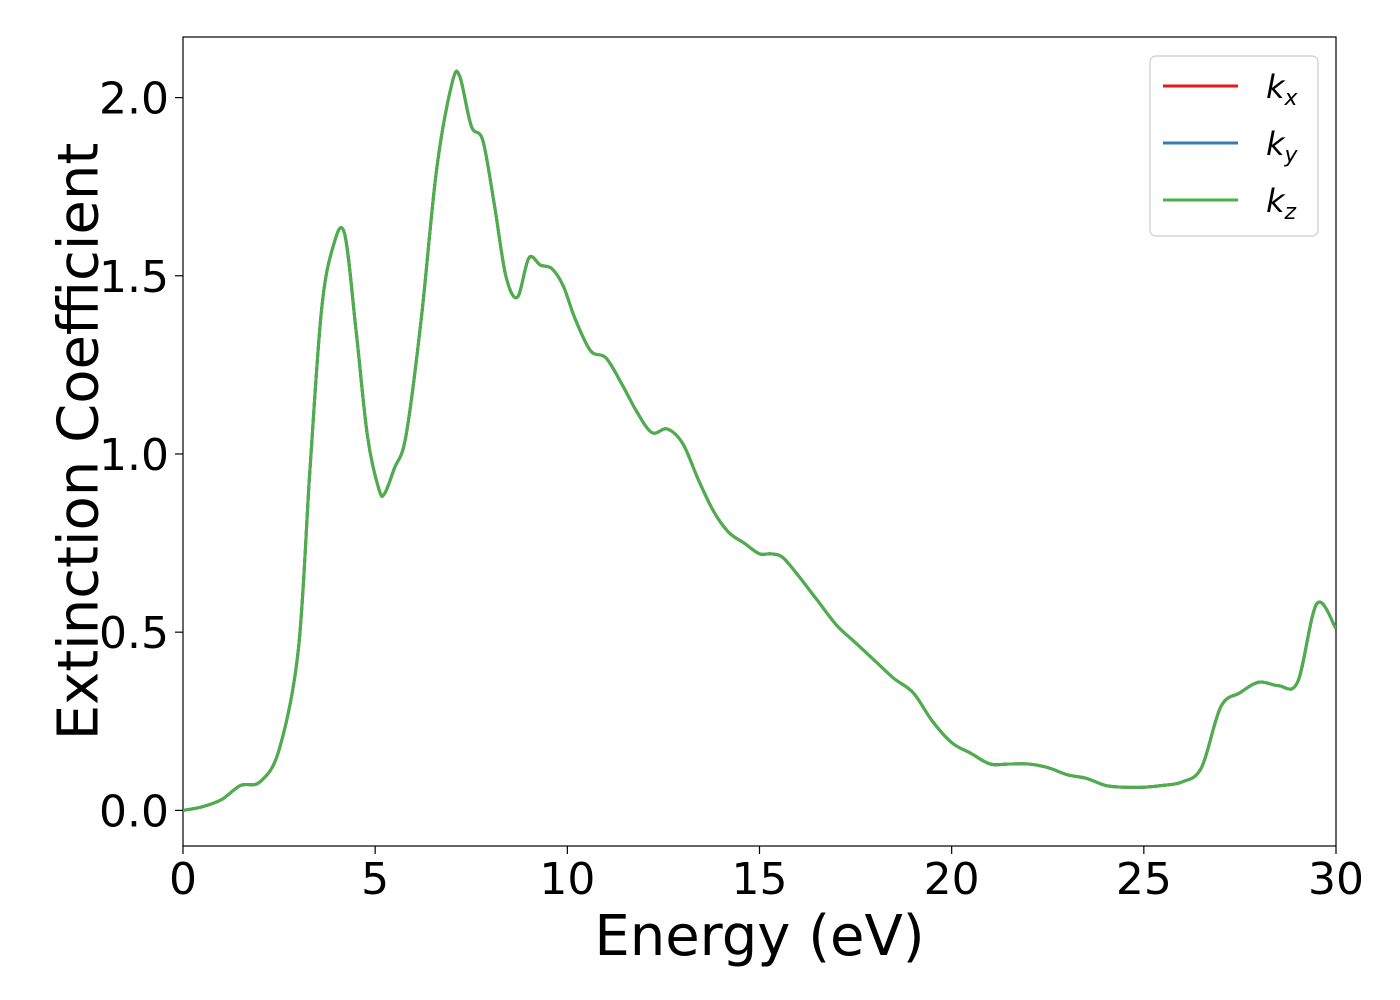 The height and width of the screenshot is (1000, 1400). What do you see at coordinates (134, 633) in the screenshot?
I see `y-tick-label: 0.5` at bounding box center [134, 633].